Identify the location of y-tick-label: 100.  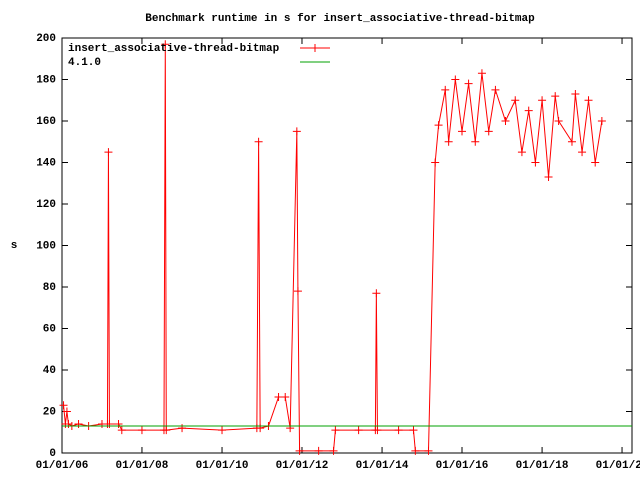
(46, 246).